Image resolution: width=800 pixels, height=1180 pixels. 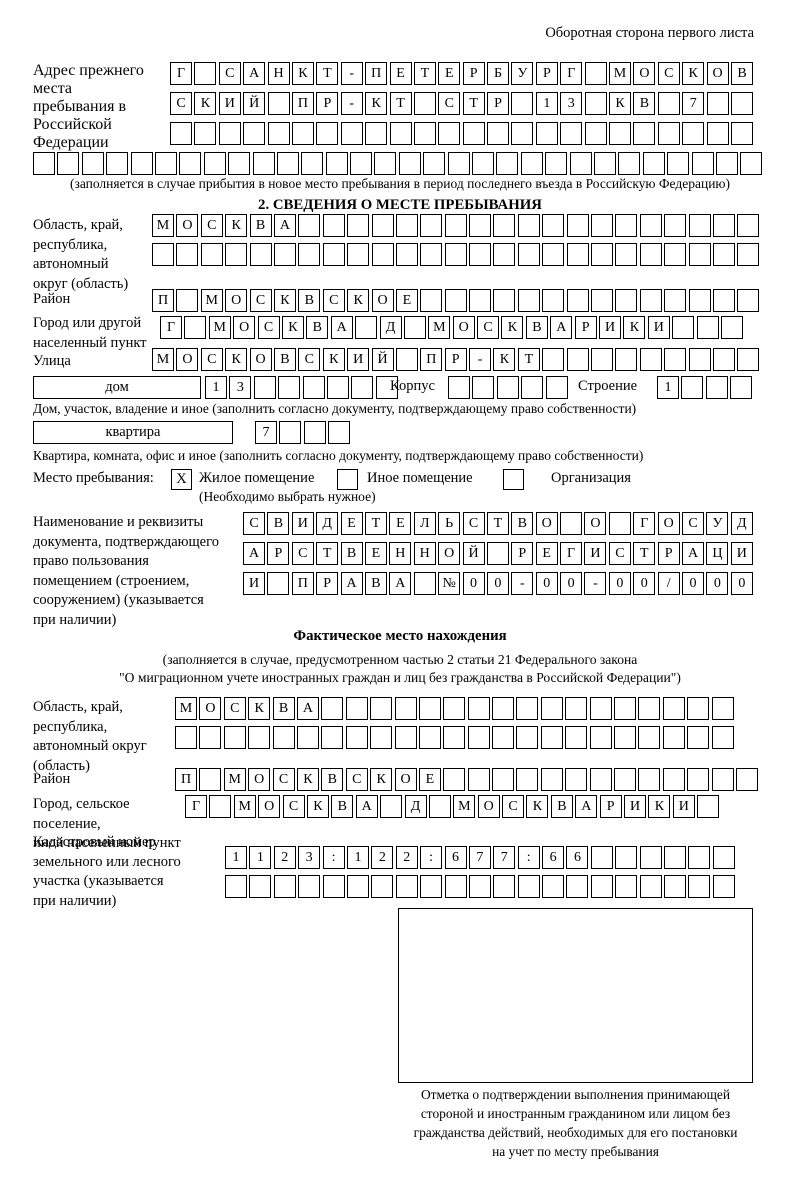 I want to click on prev-address-r1-cell-19: М, so click(x=620, y=73).